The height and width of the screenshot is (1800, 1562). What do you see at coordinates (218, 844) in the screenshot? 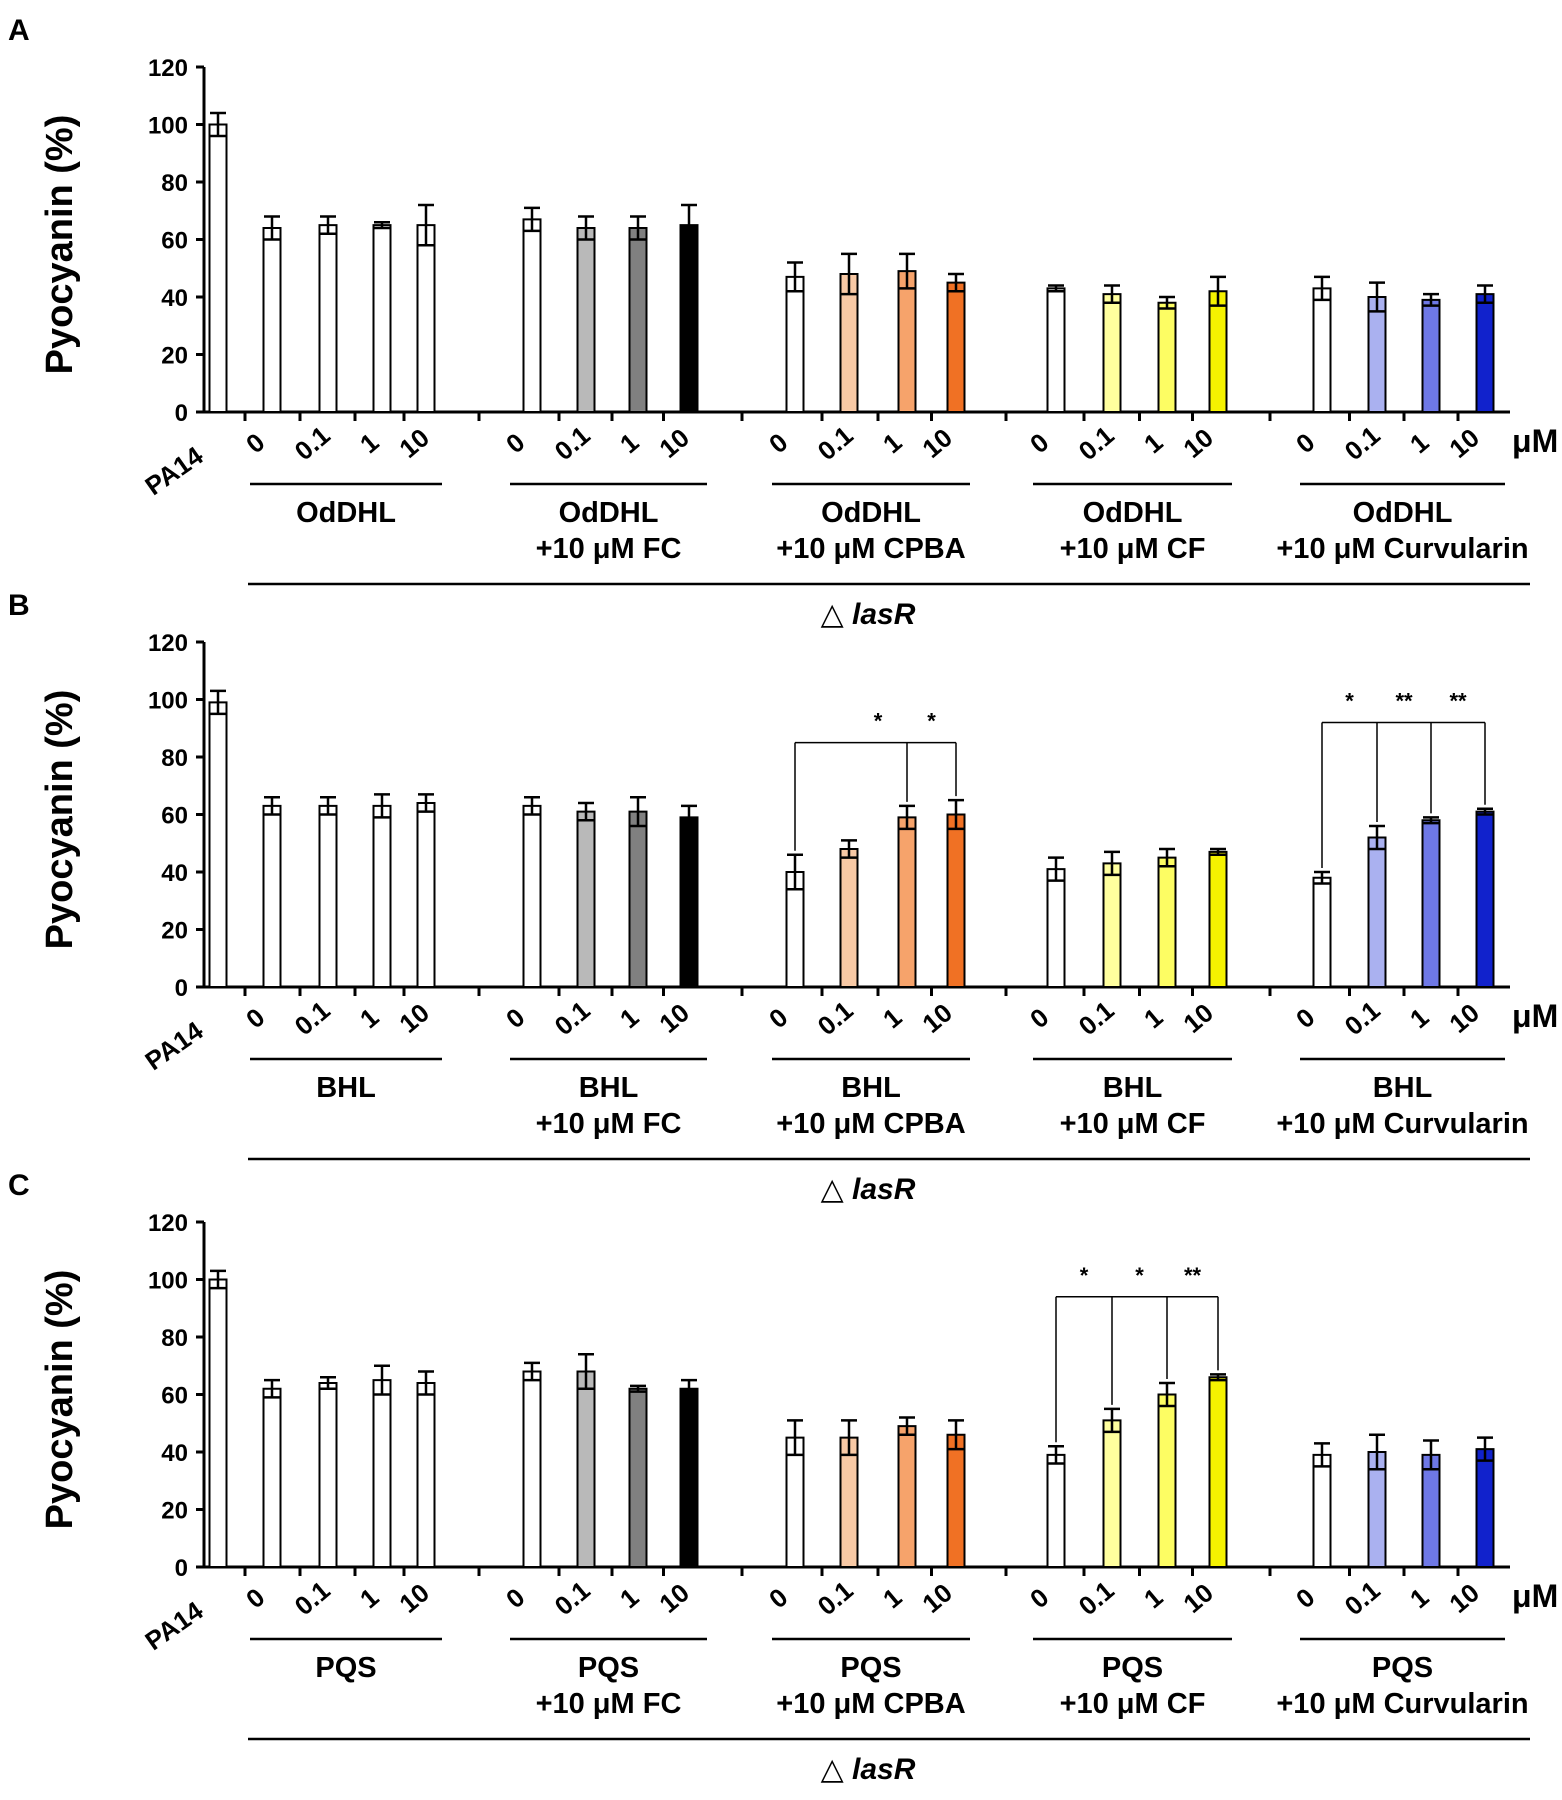
I see `bar-control` at bounding box center [218, 844].